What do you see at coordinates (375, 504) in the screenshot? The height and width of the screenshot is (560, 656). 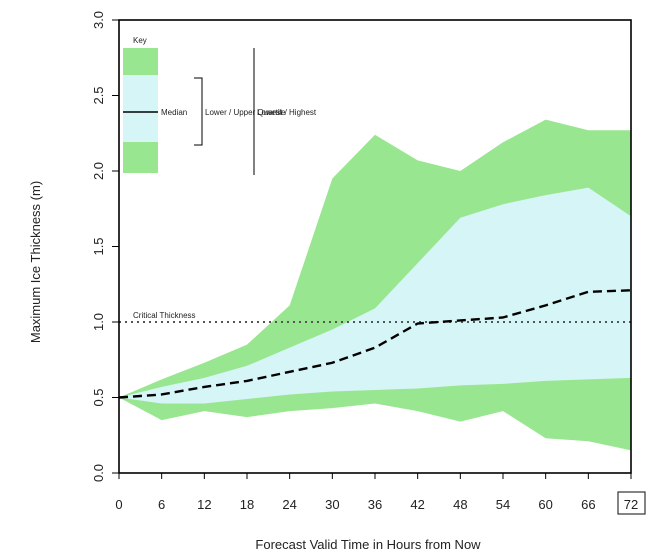 I see `x-tick-label: 36` at bounding box center [375, 504].